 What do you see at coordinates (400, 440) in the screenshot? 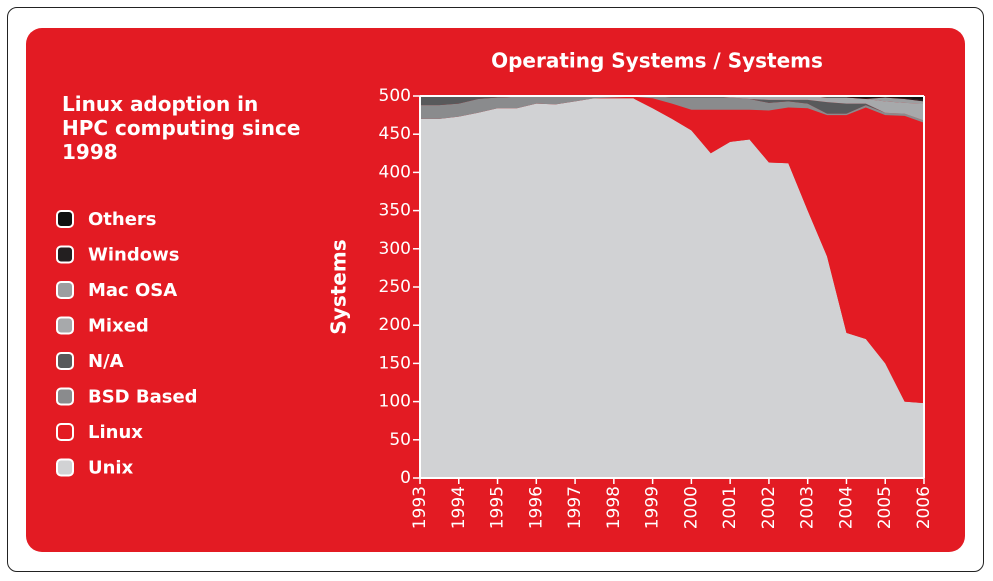
I see `y-tick-label: 50` at bounding box center [400, 440].